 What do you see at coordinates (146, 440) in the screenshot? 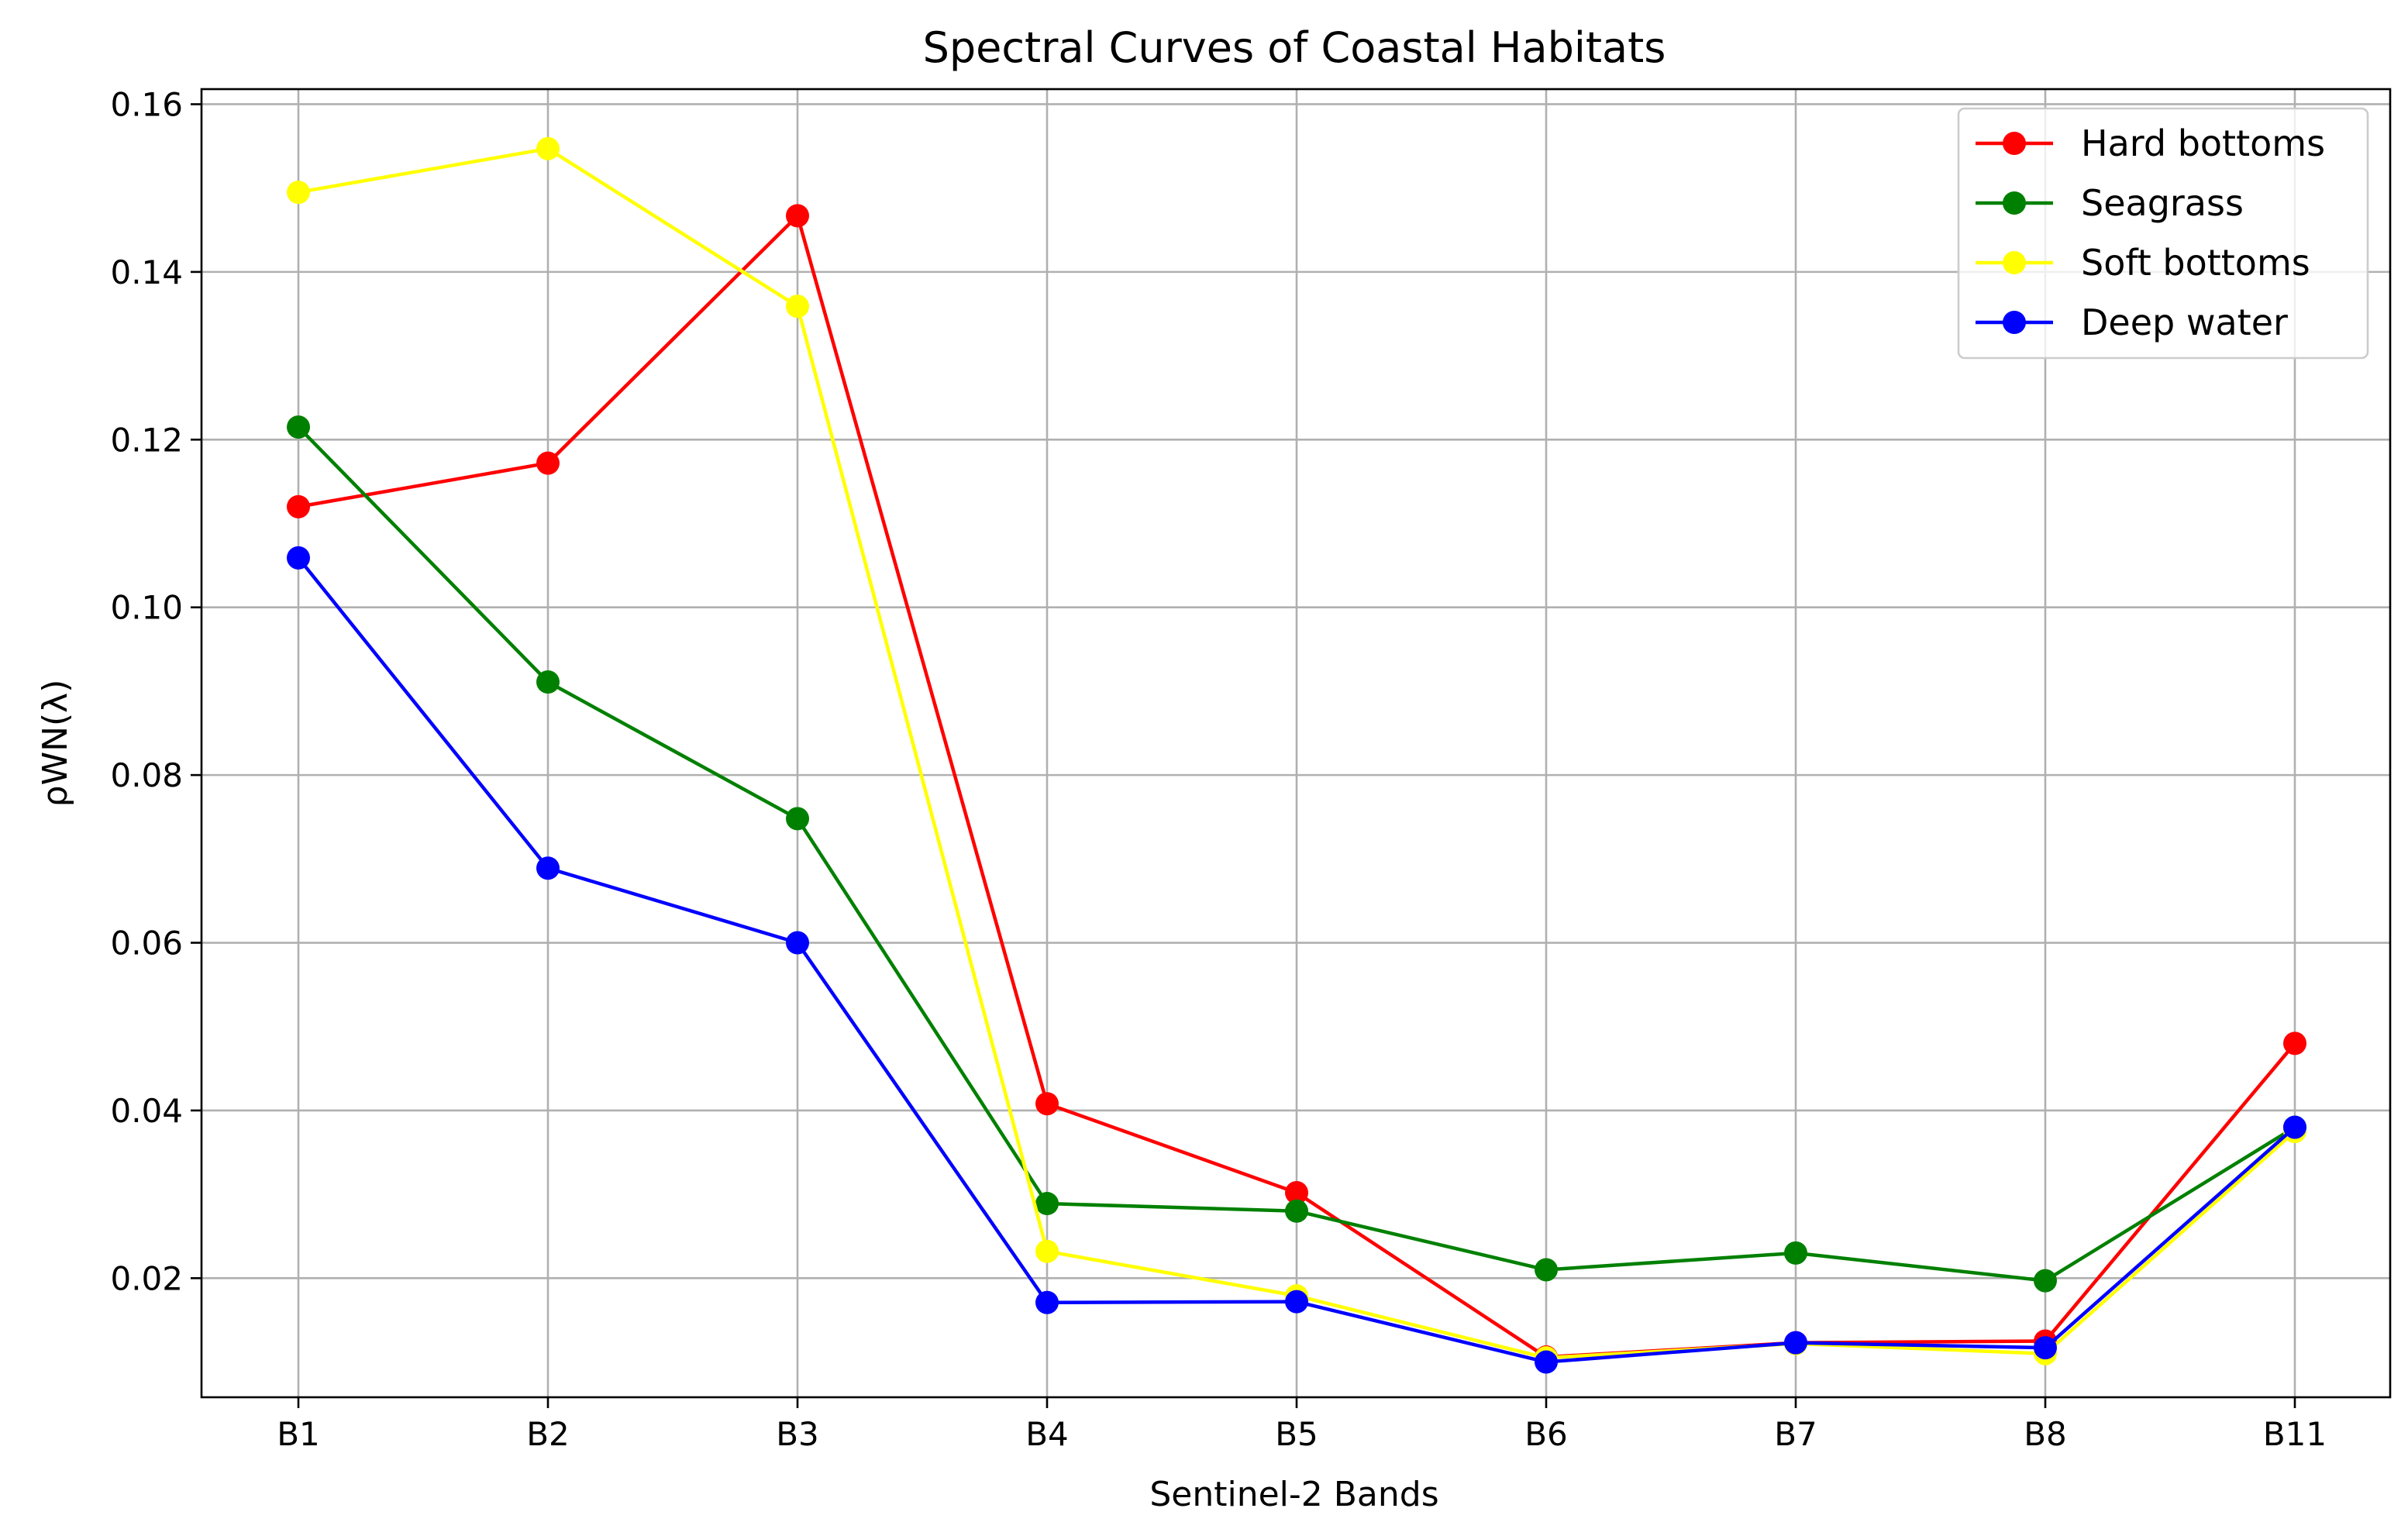
I see `y-tick-label: 0.12` at bounding box center [146, 440].